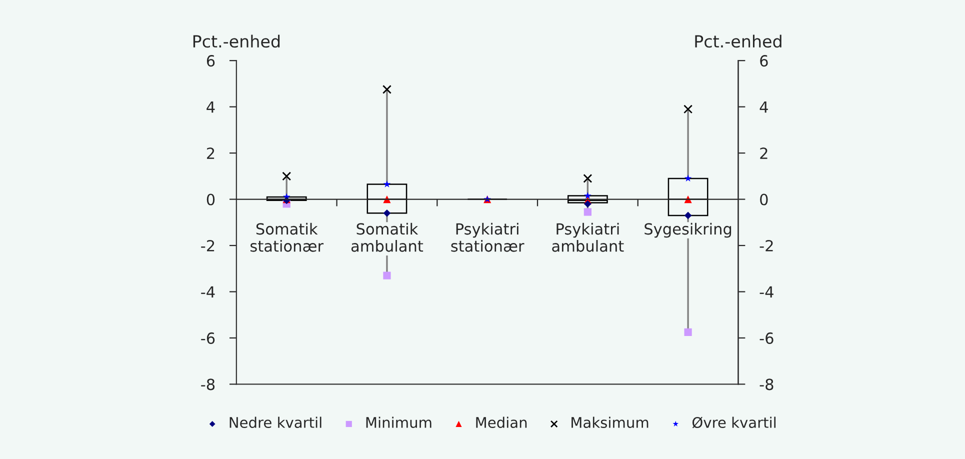 The height and width of the screenshot is (459, 965). What do you see at coordinates (688, 230) in the screenshot?
I see `x-tick-label: Sygesikring` at bounding box center [688, 230].